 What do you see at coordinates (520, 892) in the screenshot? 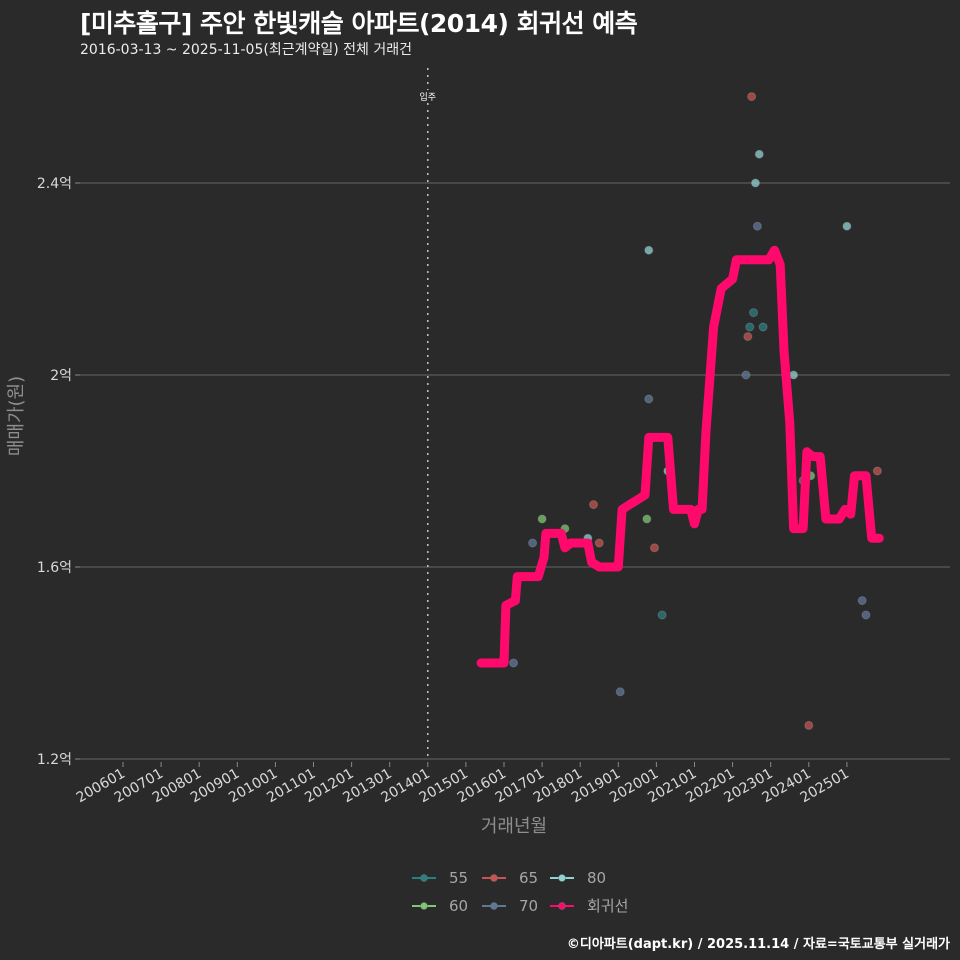
I see `legend: 55 65 80 60 70 회귀선` at bounding box center [520, 892].